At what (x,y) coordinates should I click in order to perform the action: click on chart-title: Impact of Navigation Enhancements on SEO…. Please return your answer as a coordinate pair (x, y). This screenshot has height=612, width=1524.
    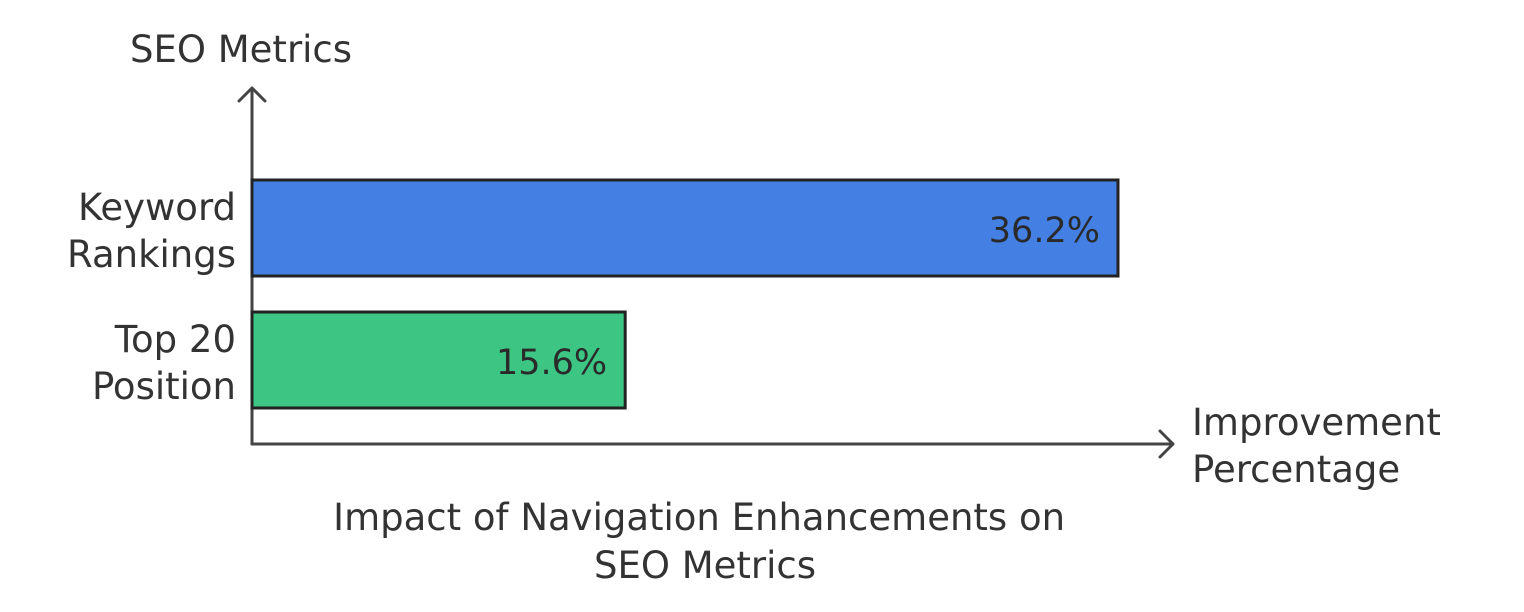
    Looking at the image, I should click on (705, 541).